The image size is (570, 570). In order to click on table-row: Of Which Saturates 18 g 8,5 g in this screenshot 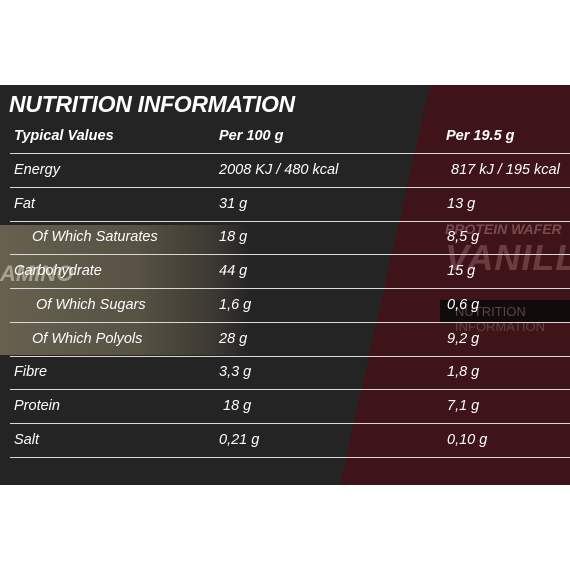, I will do `click(290, 238)`.